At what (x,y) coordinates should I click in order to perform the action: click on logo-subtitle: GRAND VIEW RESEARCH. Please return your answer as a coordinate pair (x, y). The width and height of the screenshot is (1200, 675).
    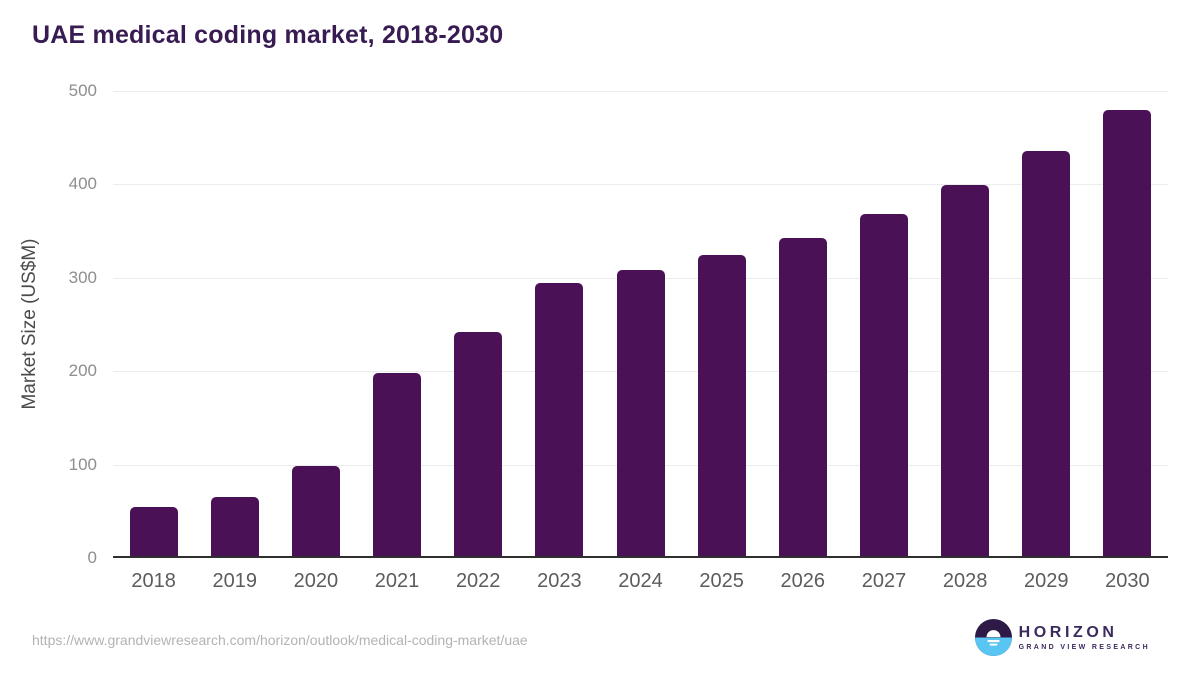
    Looking at the image, I should click on (1084, 647).